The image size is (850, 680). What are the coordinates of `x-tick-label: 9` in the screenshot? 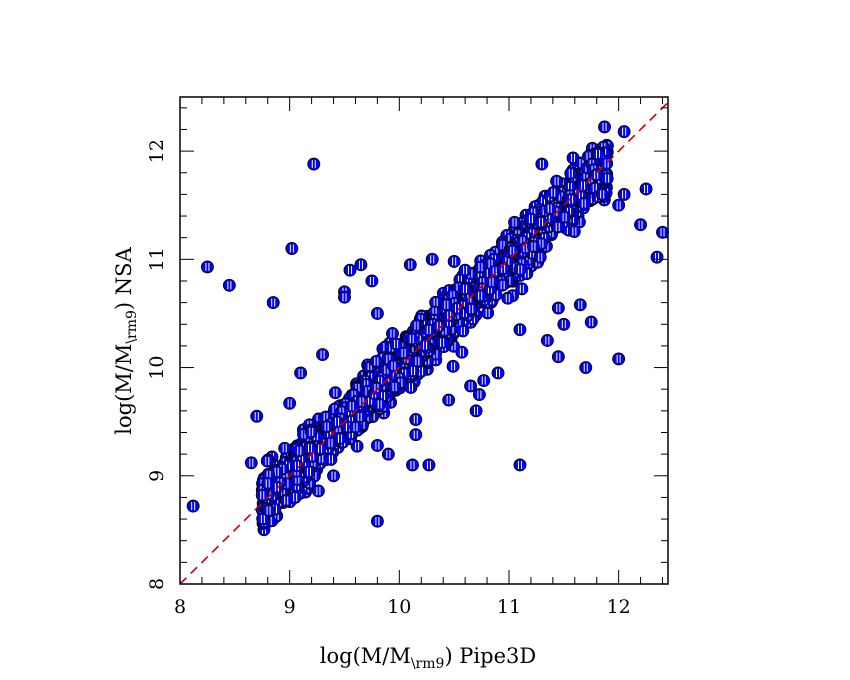 It's located at (290, 607).